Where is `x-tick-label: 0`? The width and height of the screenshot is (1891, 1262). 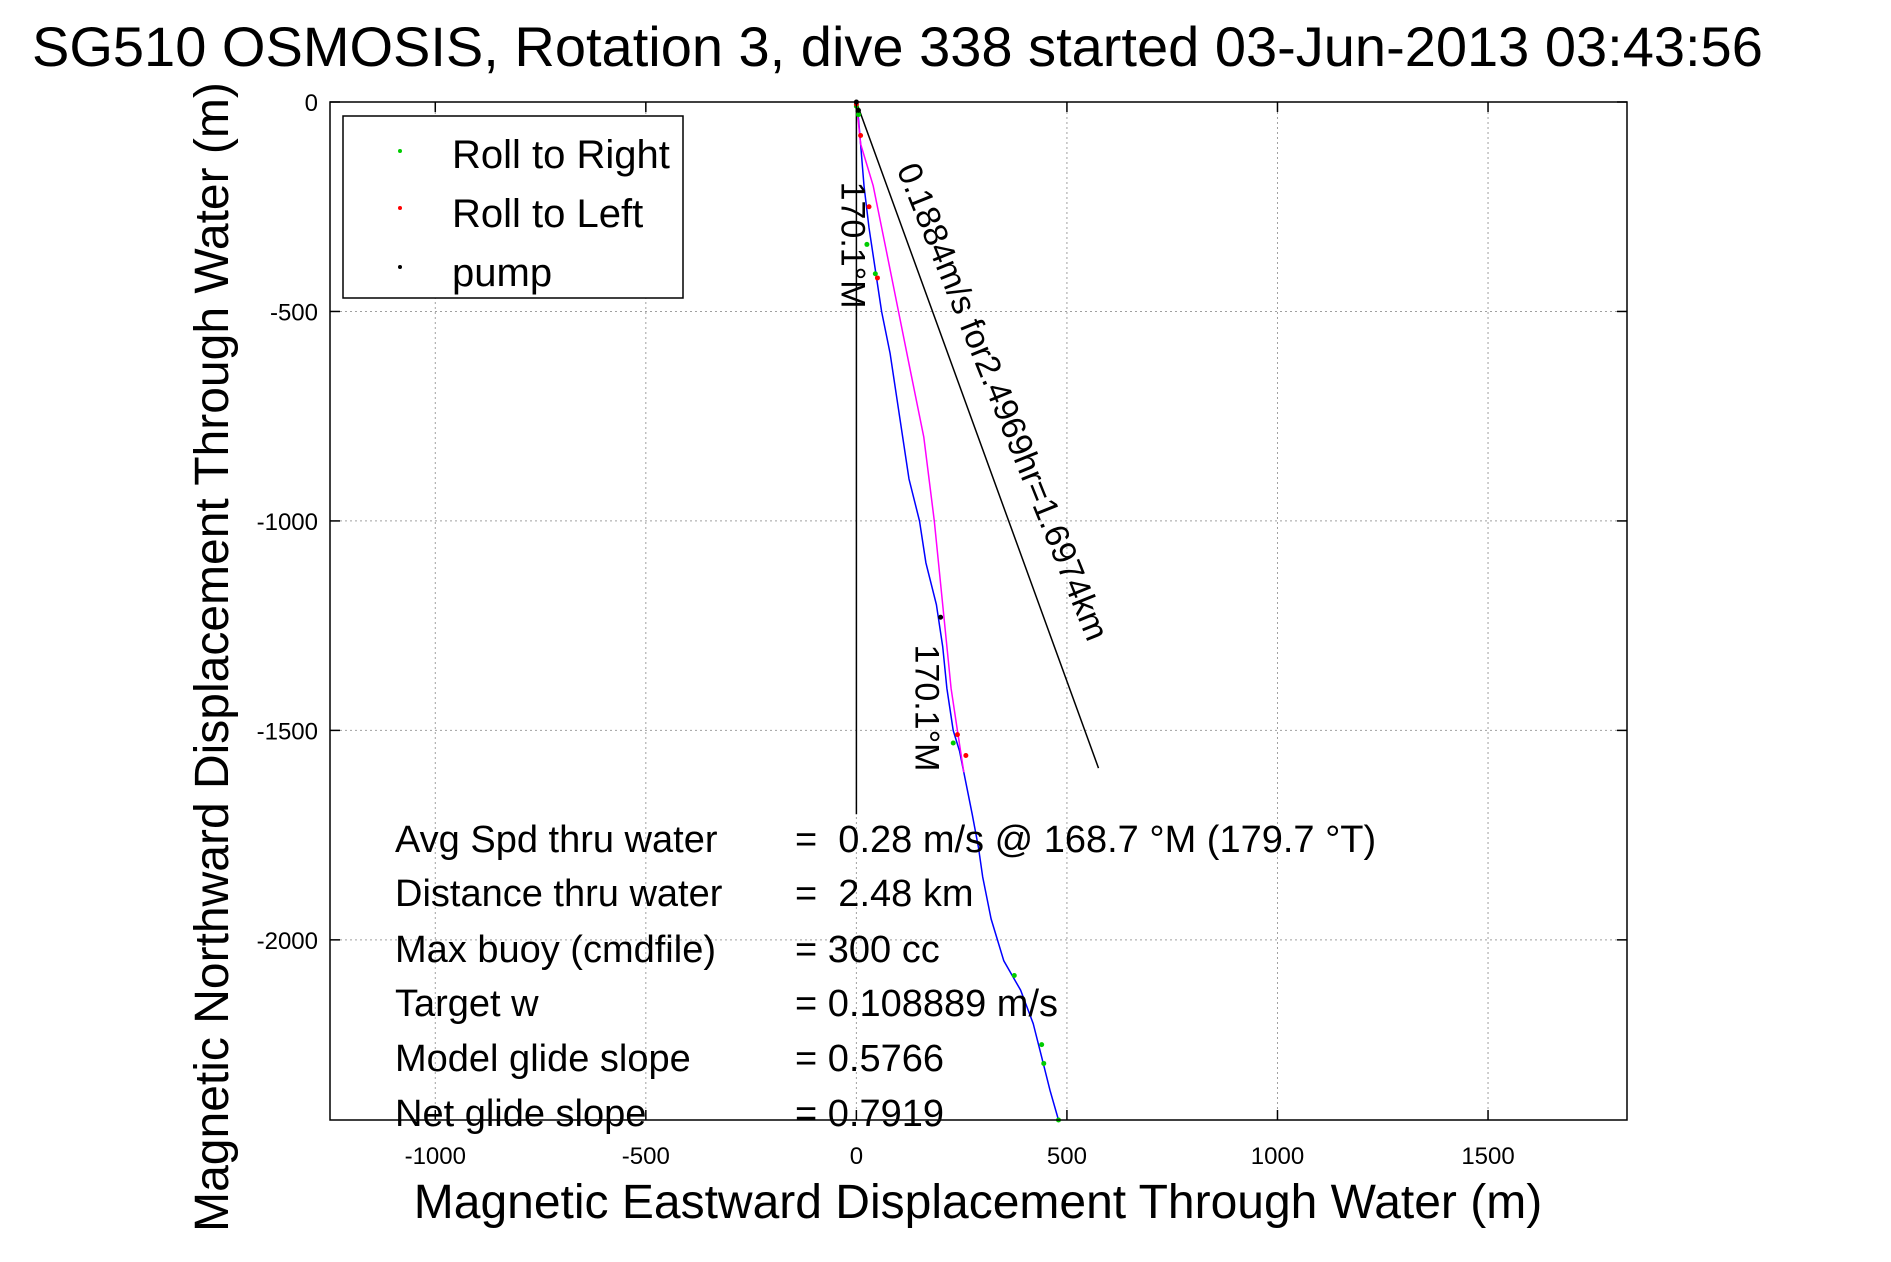
x-tick-label: 0 is located at coordinates (856, 1156).